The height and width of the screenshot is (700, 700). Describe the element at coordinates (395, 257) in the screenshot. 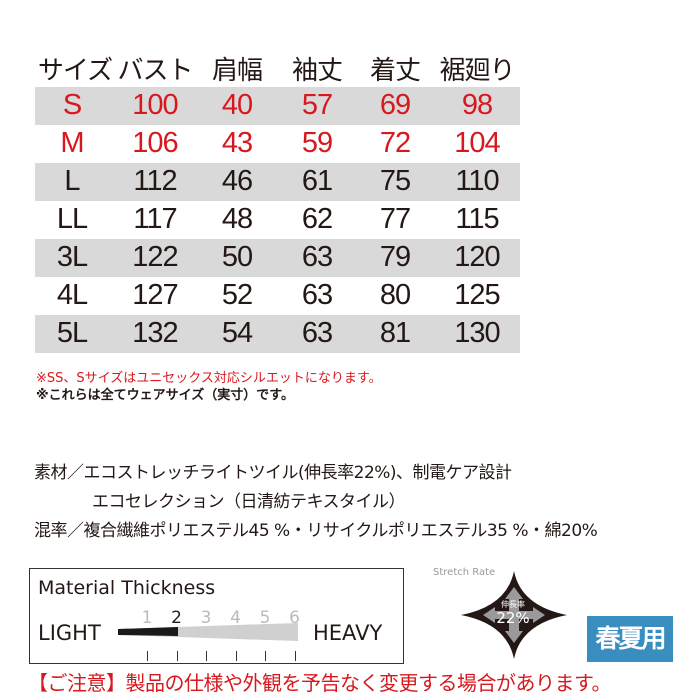

I see `measure-cell: 79` at that location.